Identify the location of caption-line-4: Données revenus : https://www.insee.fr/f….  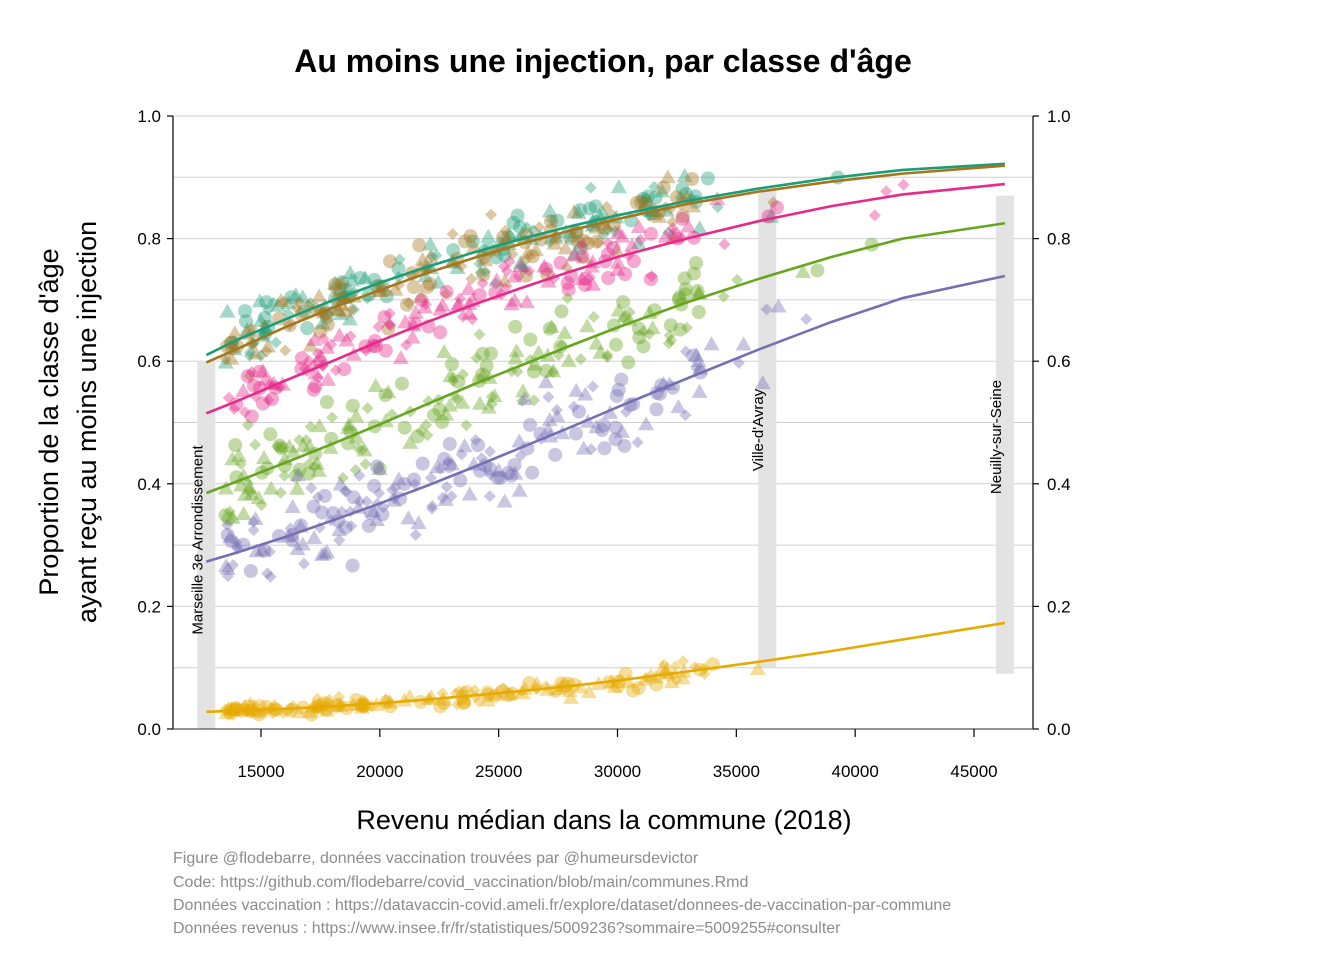
(507, 928).